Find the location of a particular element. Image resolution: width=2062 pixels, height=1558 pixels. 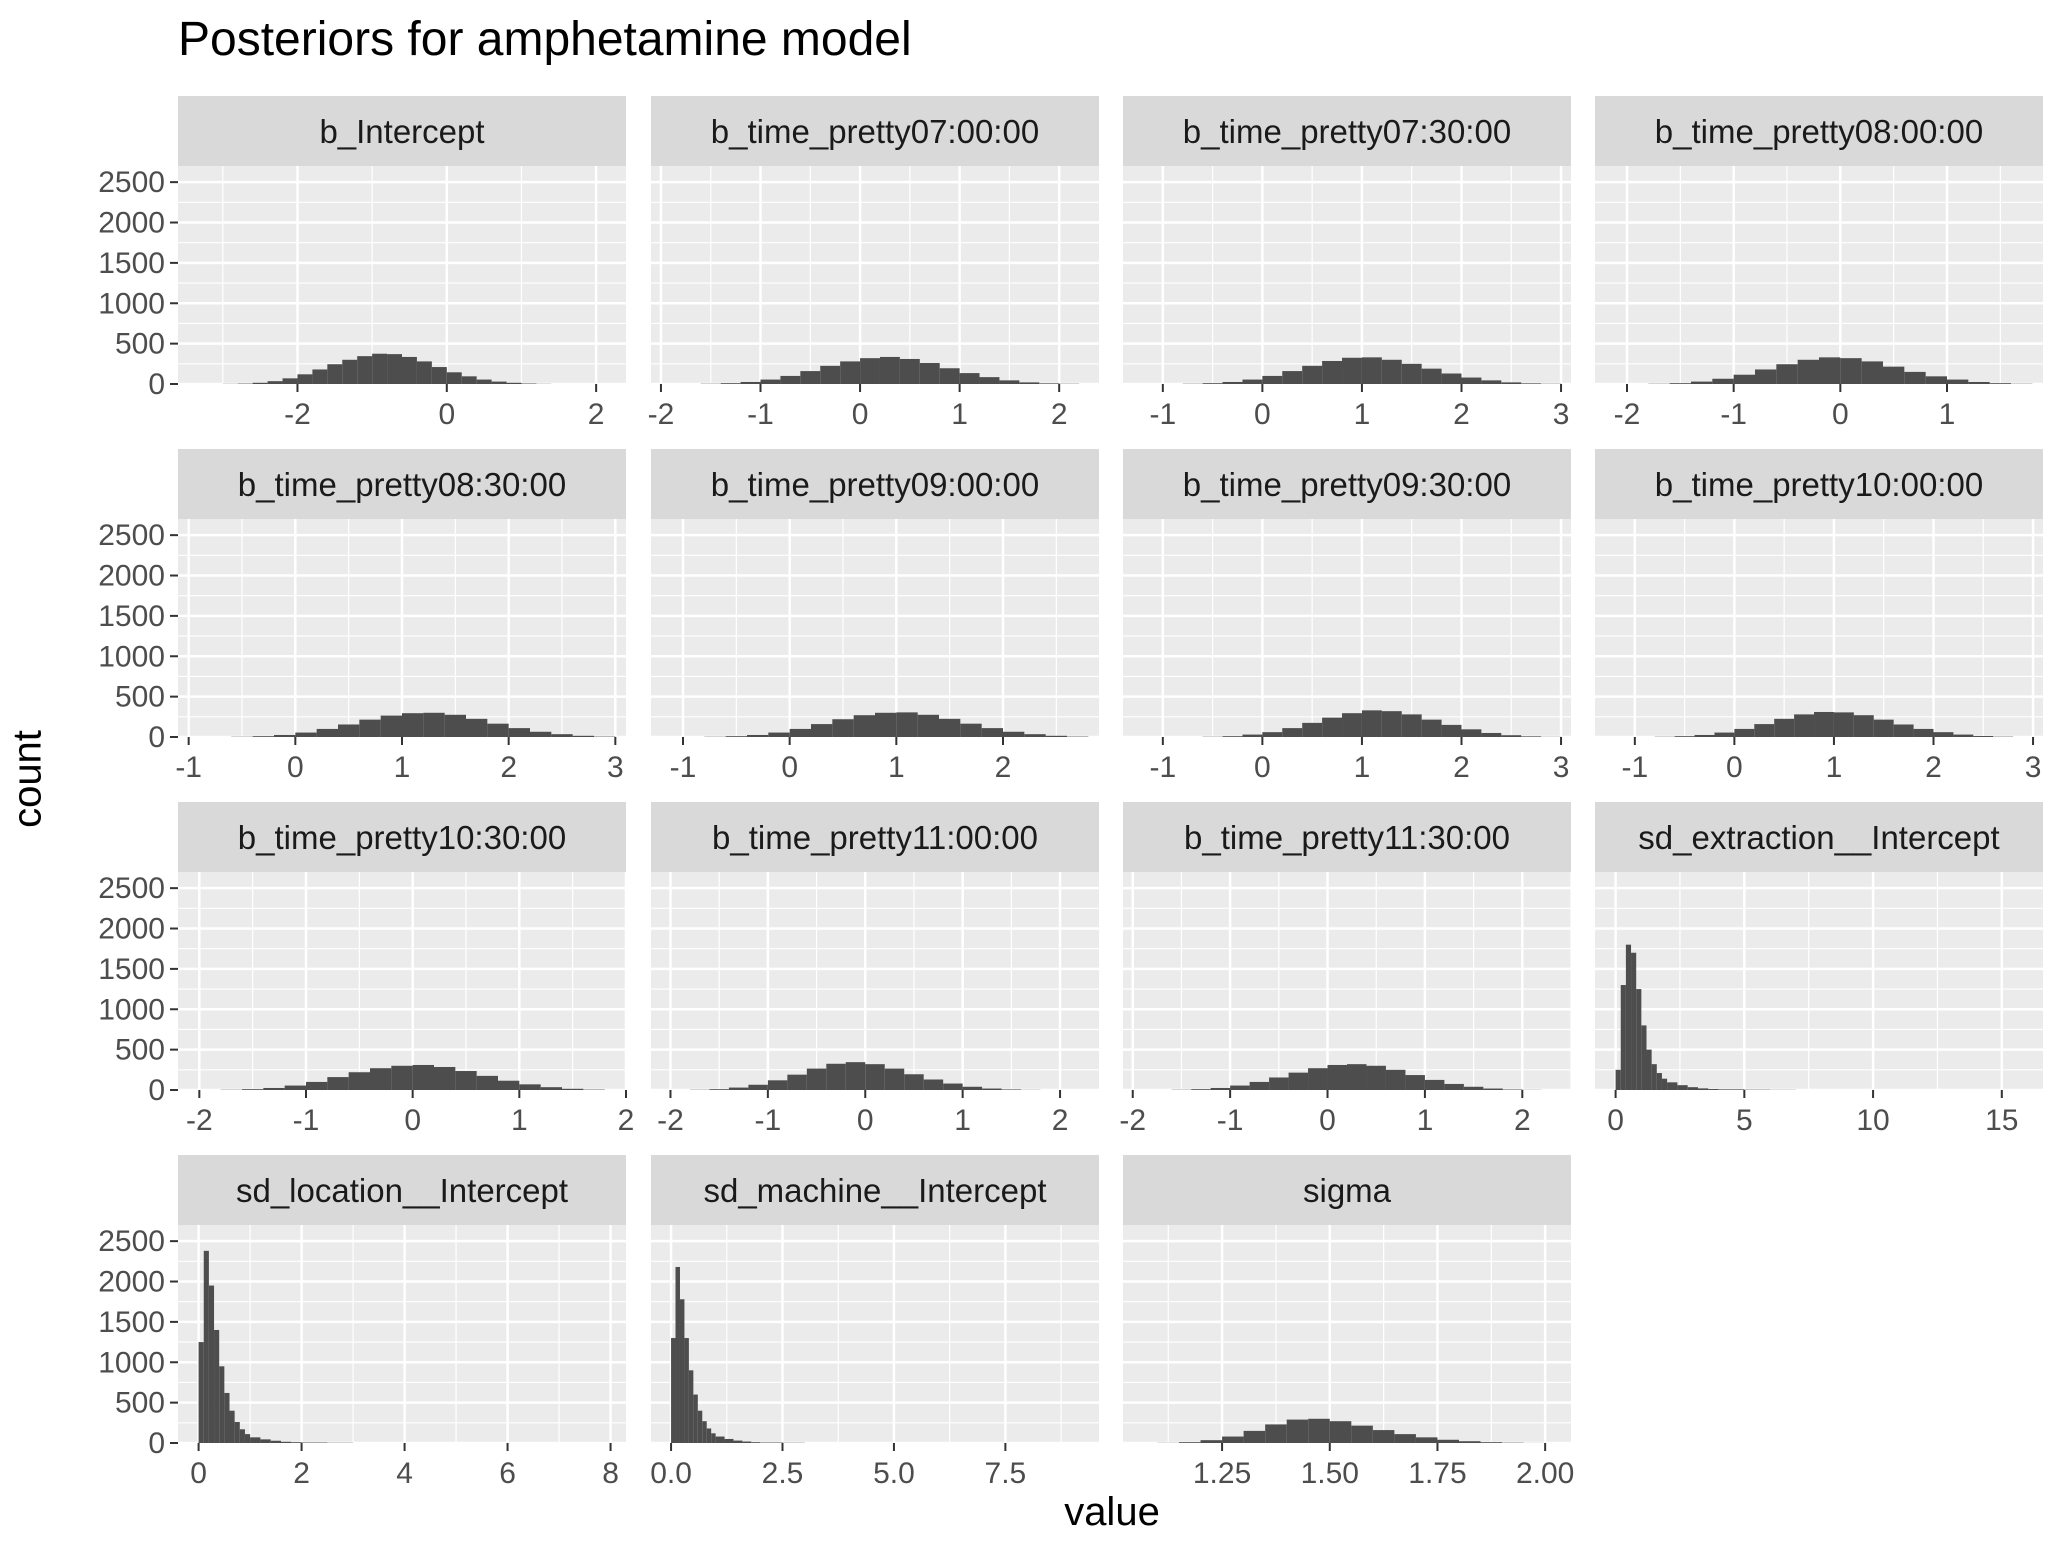

facet-strip-label: b_time_pretty07:00:00 is located at coordinates (875, 131).